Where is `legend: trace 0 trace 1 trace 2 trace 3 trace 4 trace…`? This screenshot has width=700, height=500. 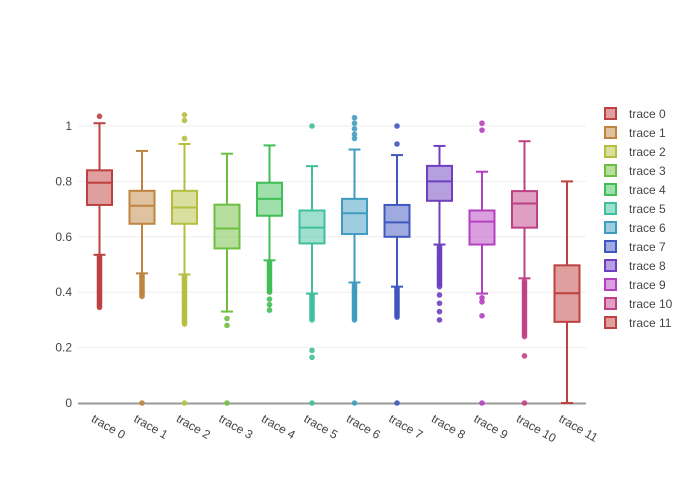
legend: trace 0 trace 1 trace 2 trace 3 trace 4 trace… is located at coordinates (638, 218).